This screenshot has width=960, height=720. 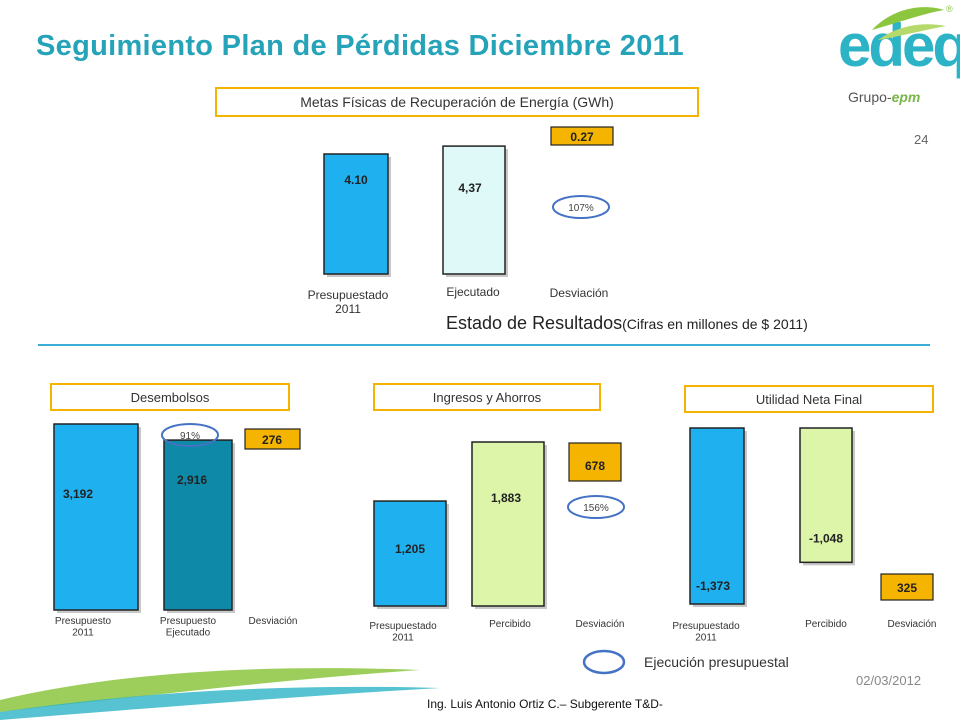 I want to click on legend-note: Ejecución presupuestal, so click(x=716, y=662).